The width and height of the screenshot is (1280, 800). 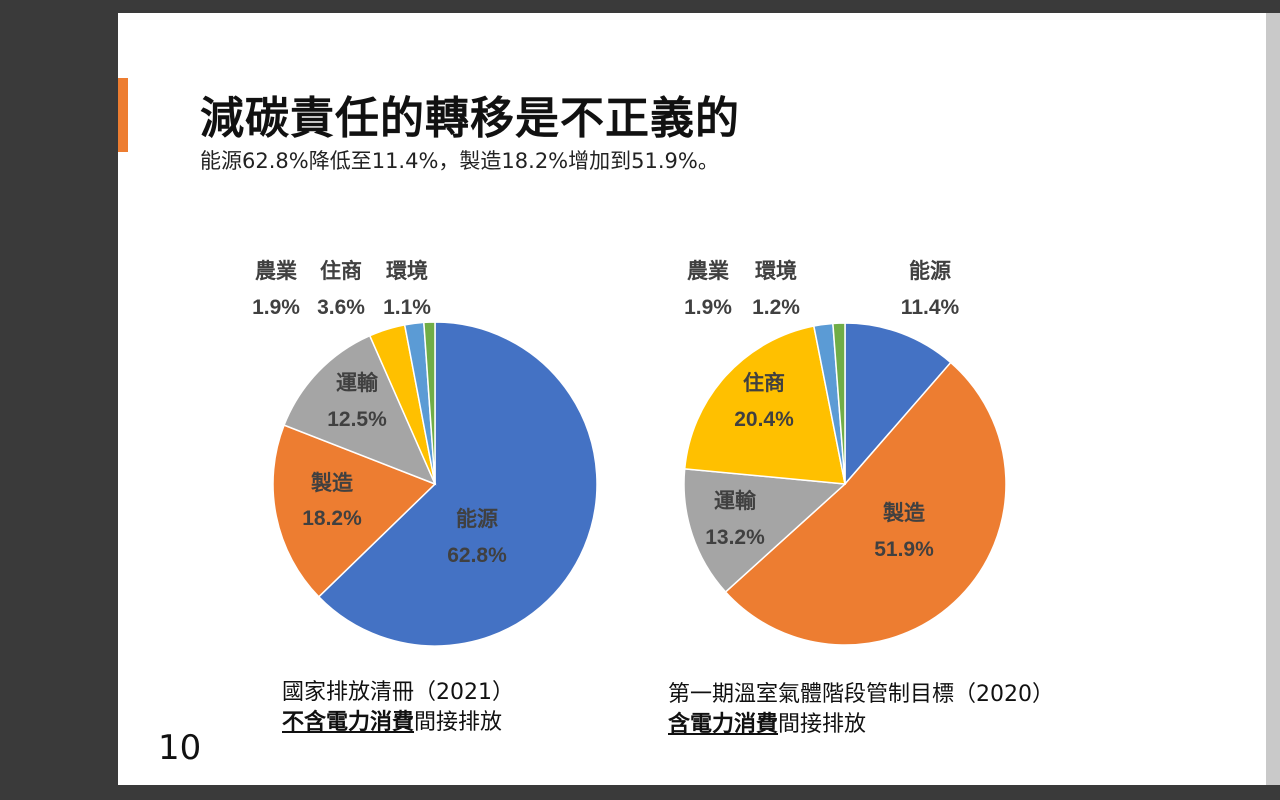 I want to click on pie2-category-label-0: 能源, so click(x=930, y=271).